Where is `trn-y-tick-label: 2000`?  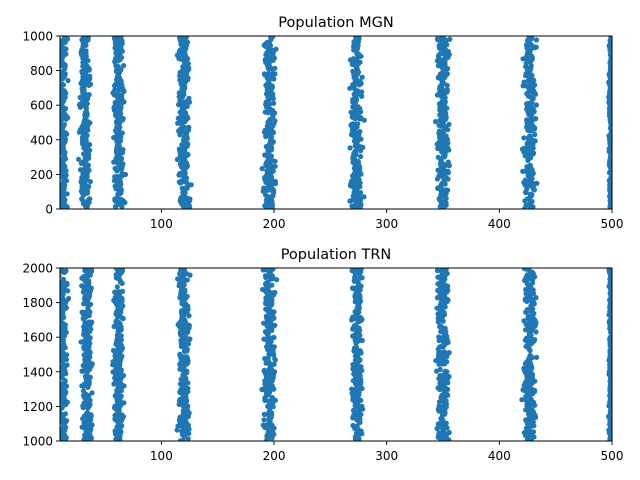 trn-y-tick-label: 2000 is located at coordinates (37, 269).